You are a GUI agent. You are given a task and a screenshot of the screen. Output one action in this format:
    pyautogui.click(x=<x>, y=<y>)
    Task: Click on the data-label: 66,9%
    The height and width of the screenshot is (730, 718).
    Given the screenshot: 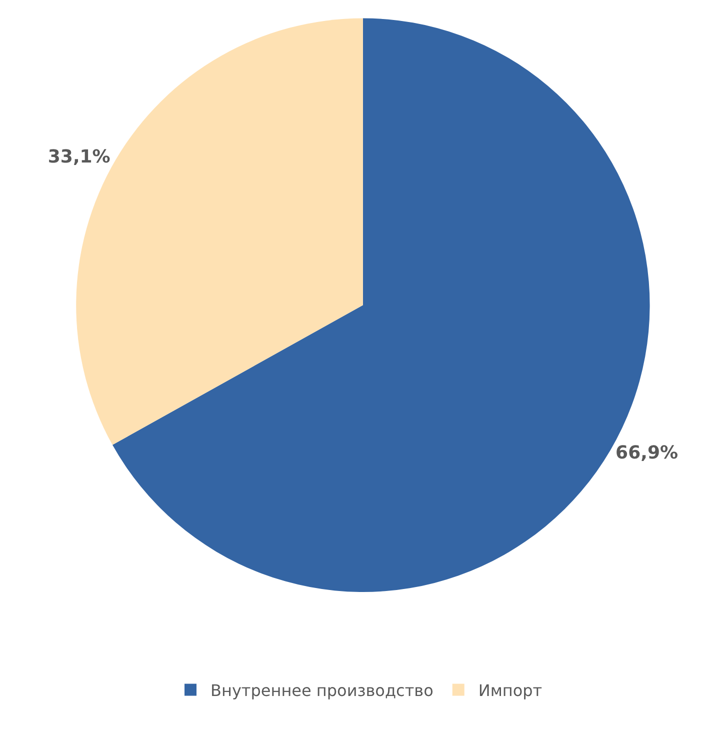 What is the action you would take?
    pyautogui.click(x=647, y=453)
    